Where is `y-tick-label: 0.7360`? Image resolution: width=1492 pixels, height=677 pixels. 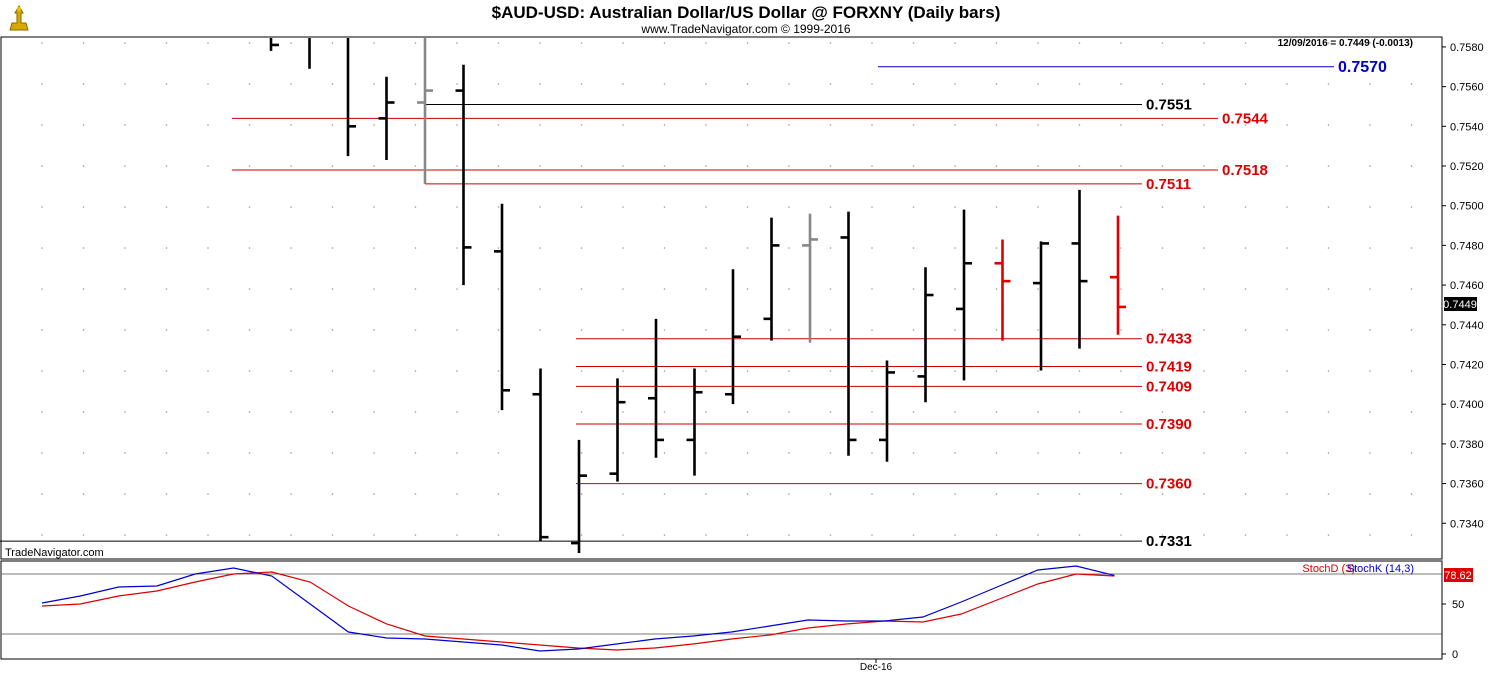 y-tick-label: 0.7360 is located at coordinates (1467, 485).